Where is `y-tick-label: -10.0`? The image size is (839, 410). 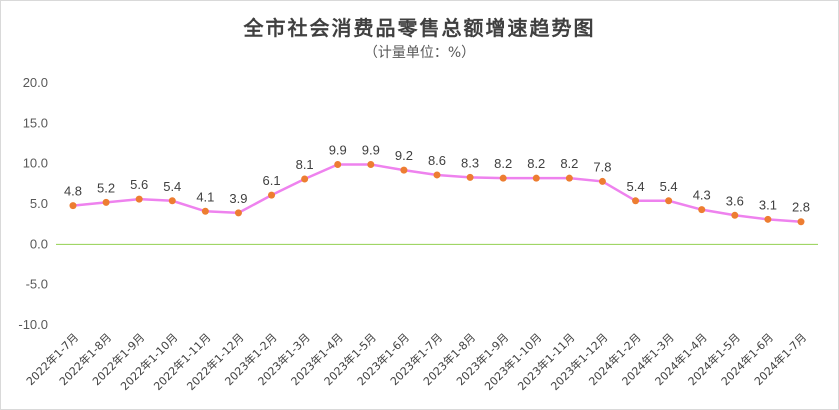 y-tick-label: -10.0 is located at coordinates (33, 324).